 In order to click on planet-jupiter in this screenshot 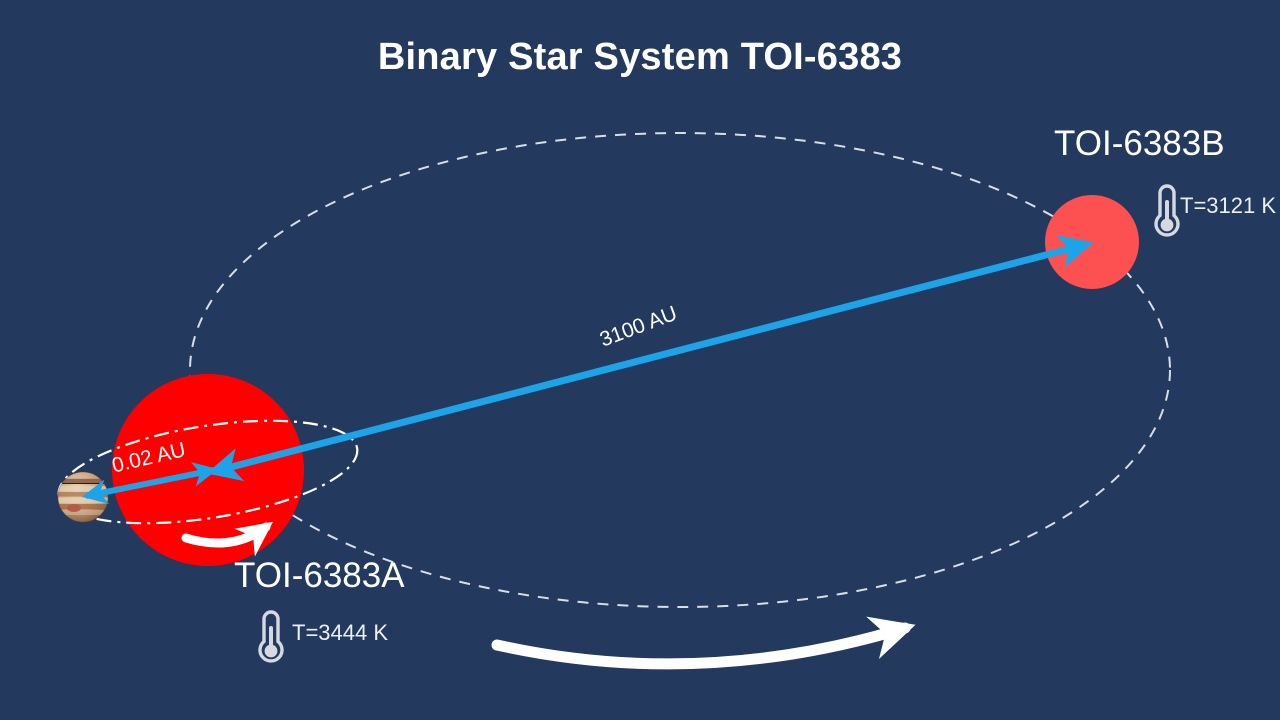, I will do `click(83, 497)`.